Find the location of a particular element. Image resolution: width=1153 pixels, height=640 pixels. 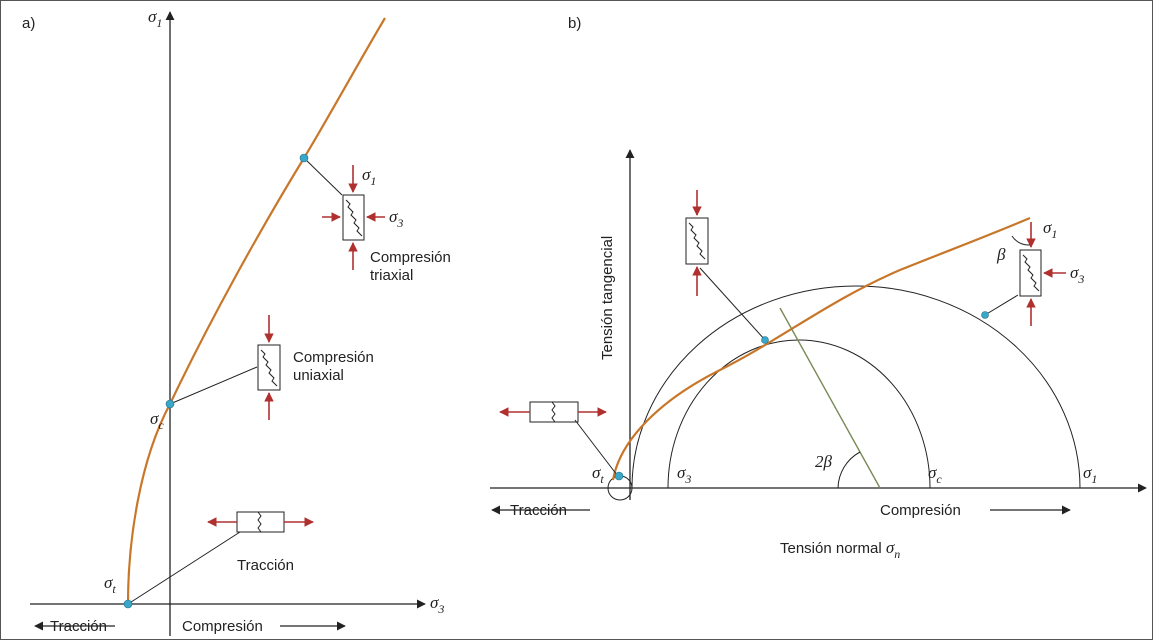

symbol: Tensión normal σn is located at coordinates (840, 549).